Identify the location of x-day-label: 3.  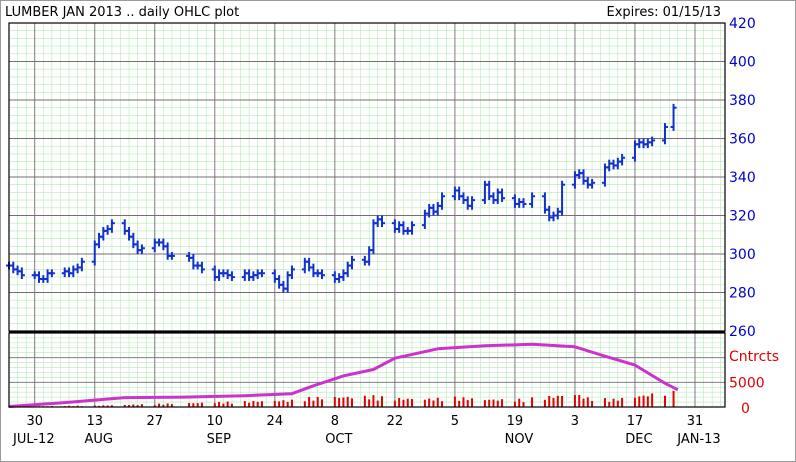
(575, 421).